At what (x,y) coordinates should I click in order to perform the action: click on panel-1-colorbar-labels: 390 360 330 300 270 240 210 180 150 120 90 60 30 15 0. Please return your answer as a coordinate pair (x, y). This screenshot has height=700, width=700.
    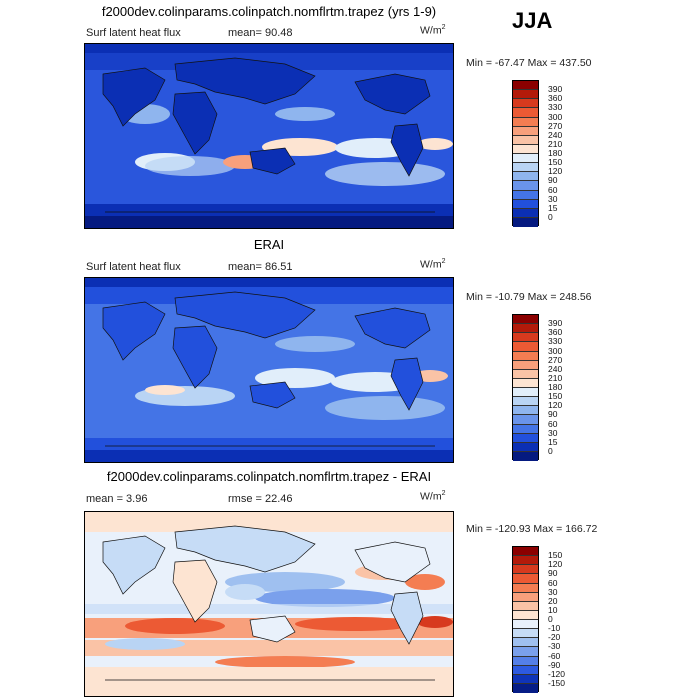
    Looking at the image, I should click on (568, 153).